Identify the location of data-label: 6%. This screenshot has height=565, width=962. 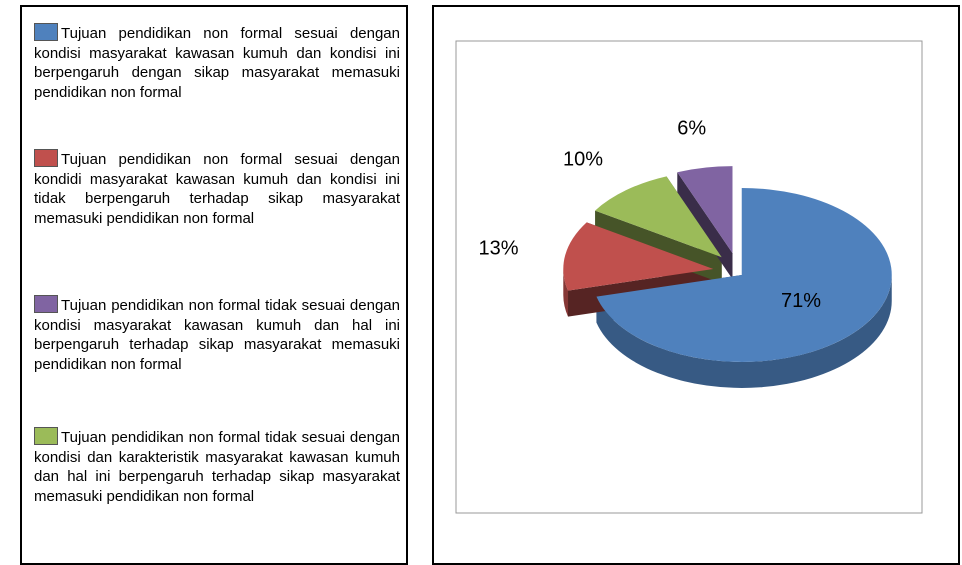
(691, 129).